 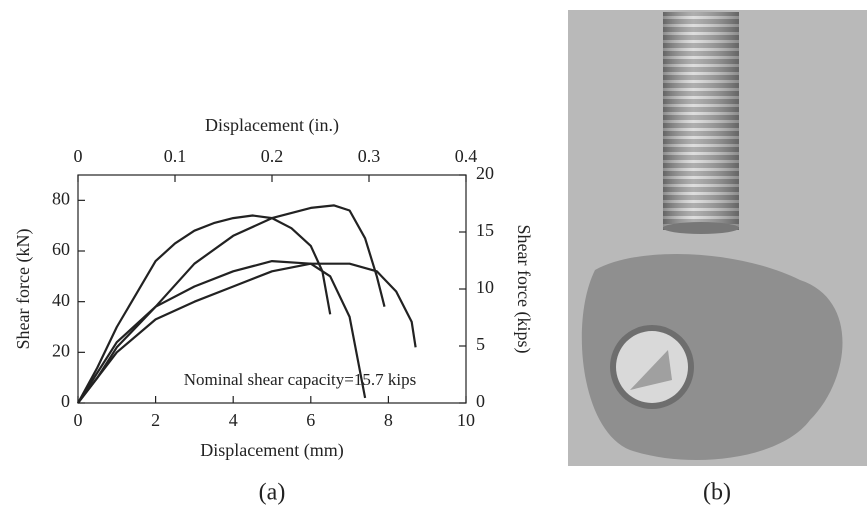 I want to click on y2-axis-label: Shear force (kips), so click(x=523, y=289).